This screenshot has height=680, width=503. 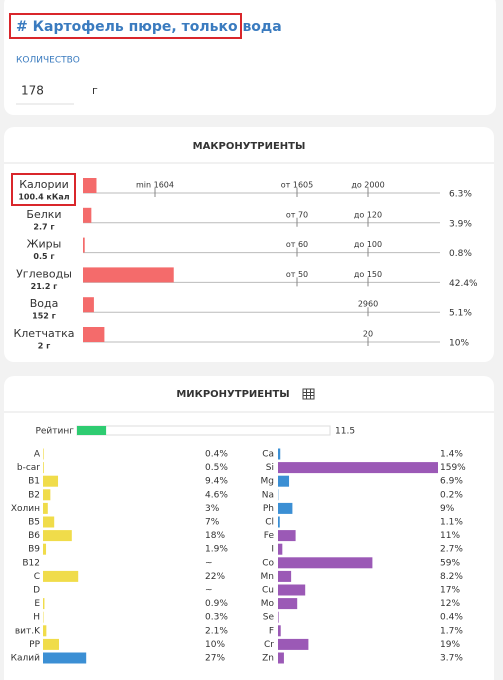 I want to click on micro-name: D, so click(x=36, y=591).